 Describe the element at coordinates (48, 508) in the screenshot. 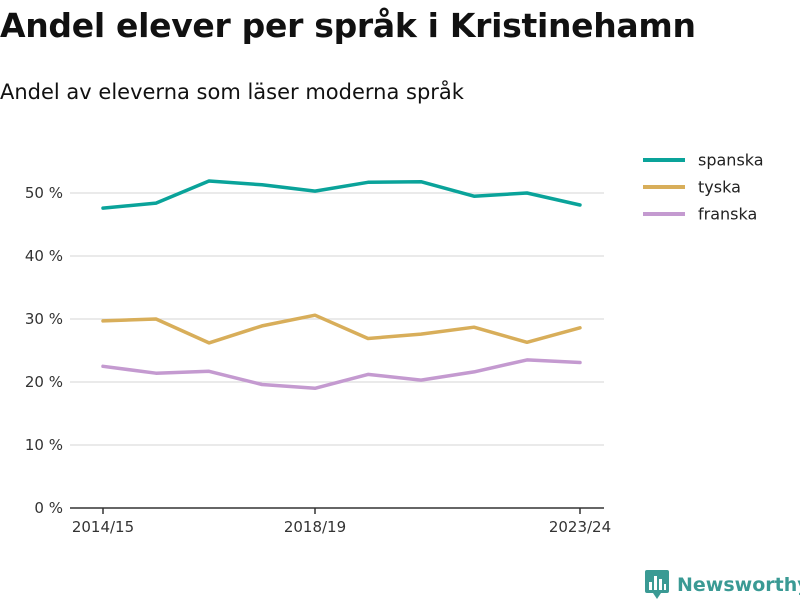

I see `y-tick-label: 0 %` at that location.